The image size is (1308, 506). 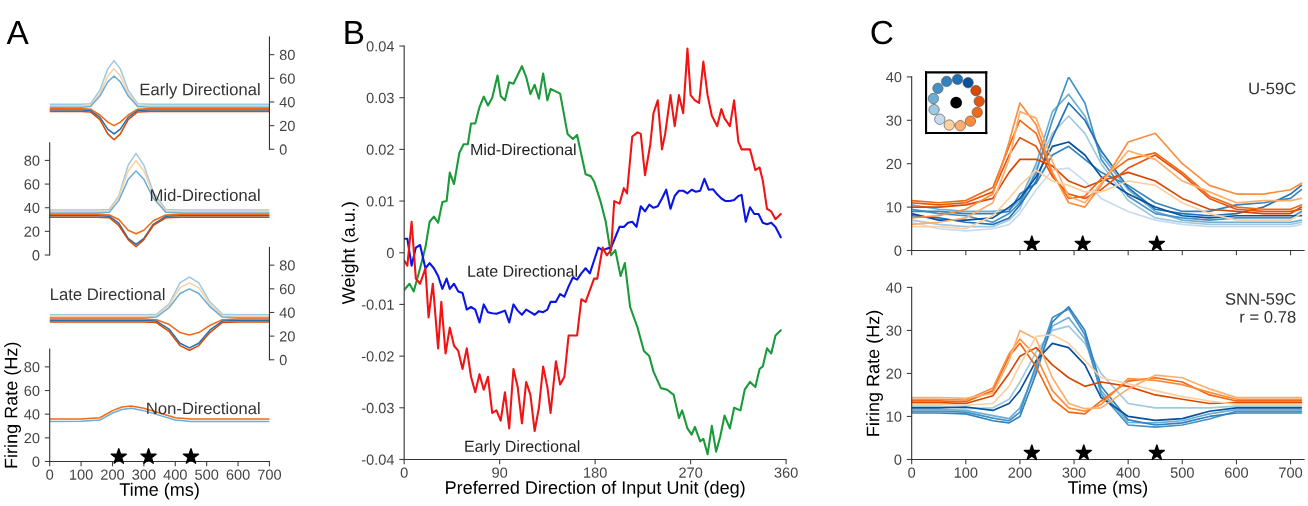 I want to click on text: SNN-59C r = 0.78, so click(x=1260, y=308).